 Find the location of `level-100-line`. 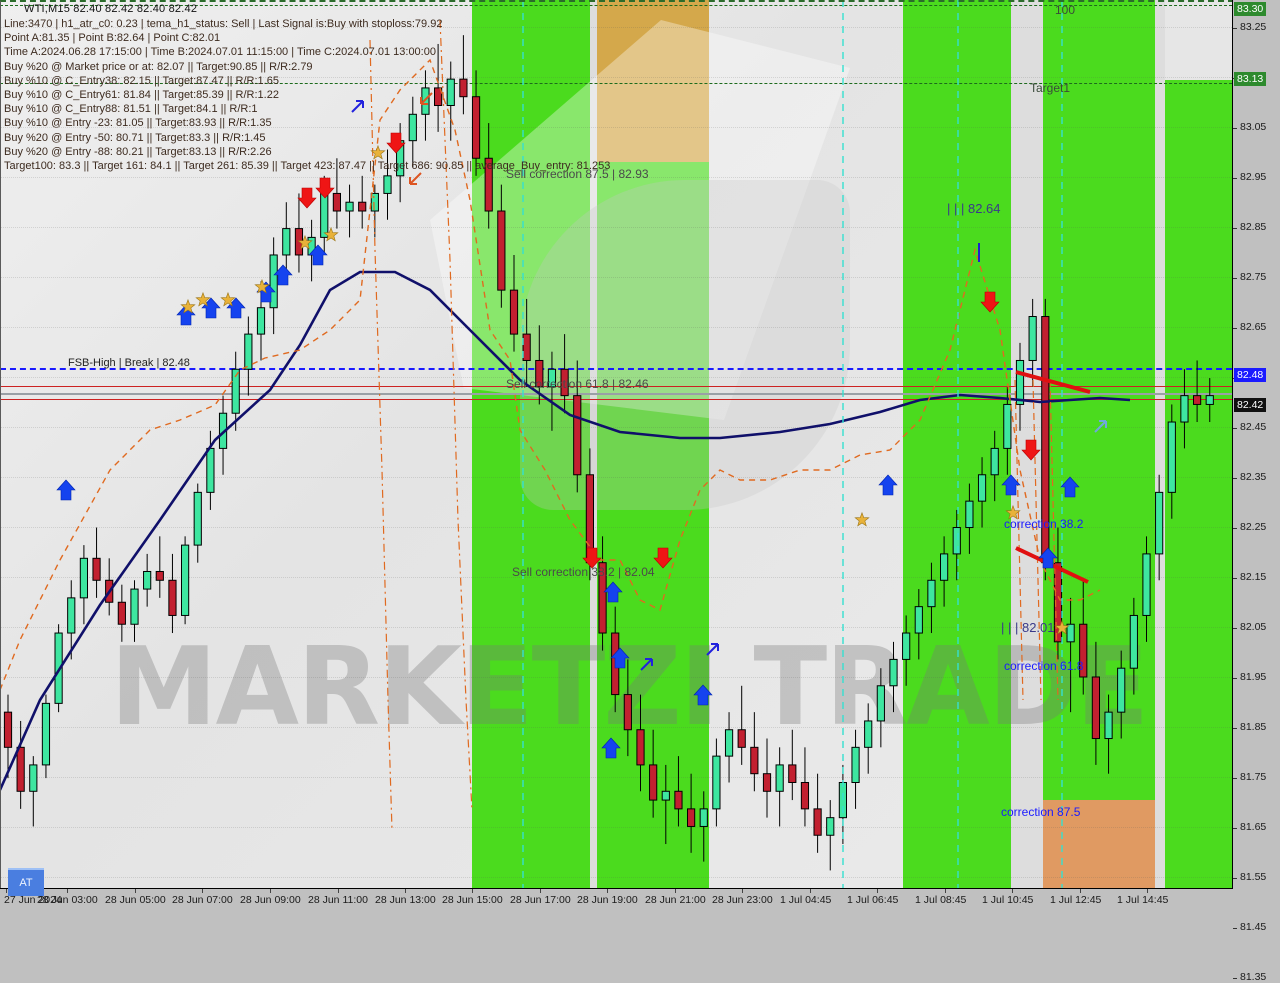

level-100-line is located at coordinates (616, 5).